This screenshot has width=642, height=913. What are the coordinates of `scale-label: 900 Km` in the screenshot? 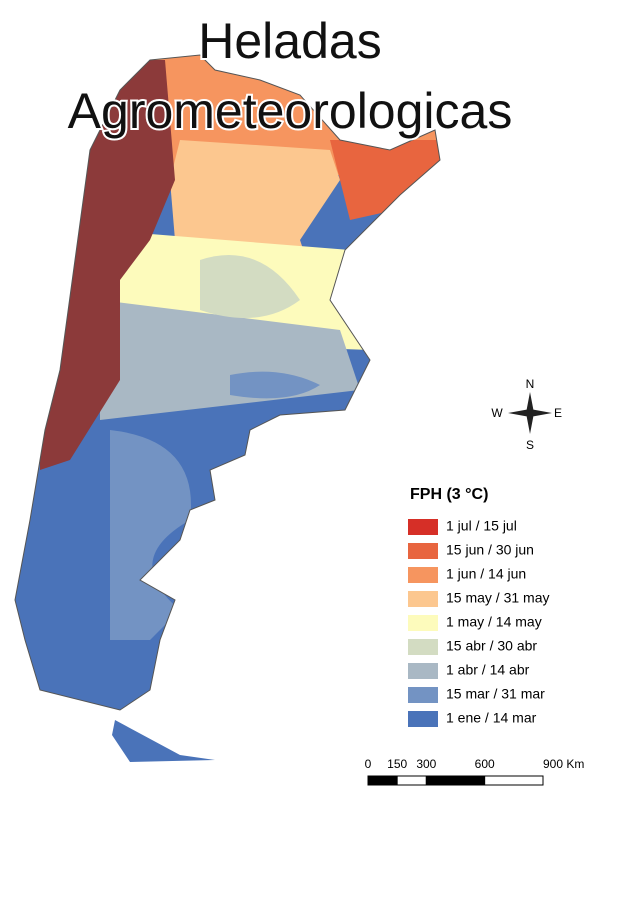 It's located at (563, 764).